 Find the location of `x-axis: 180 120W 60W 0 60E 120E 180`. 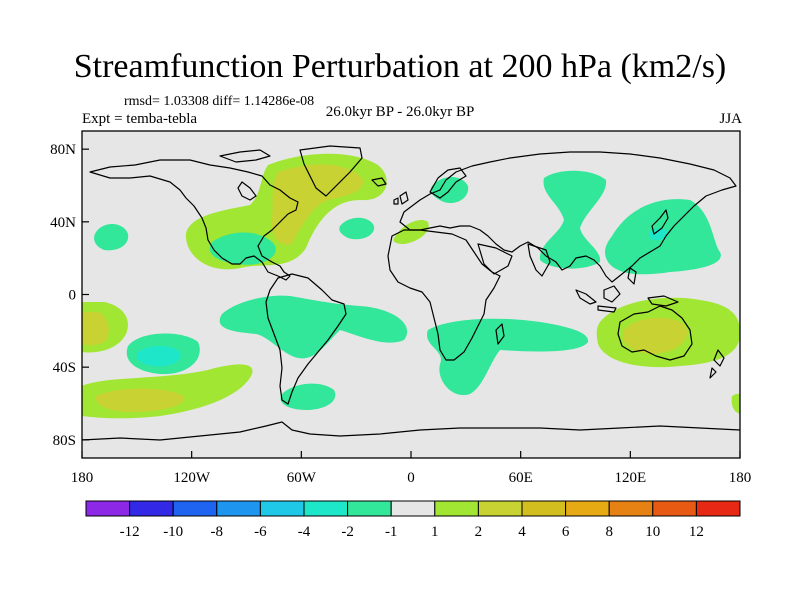

x-axis: 180 120W 60W 0 60E 120E 180 is located at coordinates (411, 468).